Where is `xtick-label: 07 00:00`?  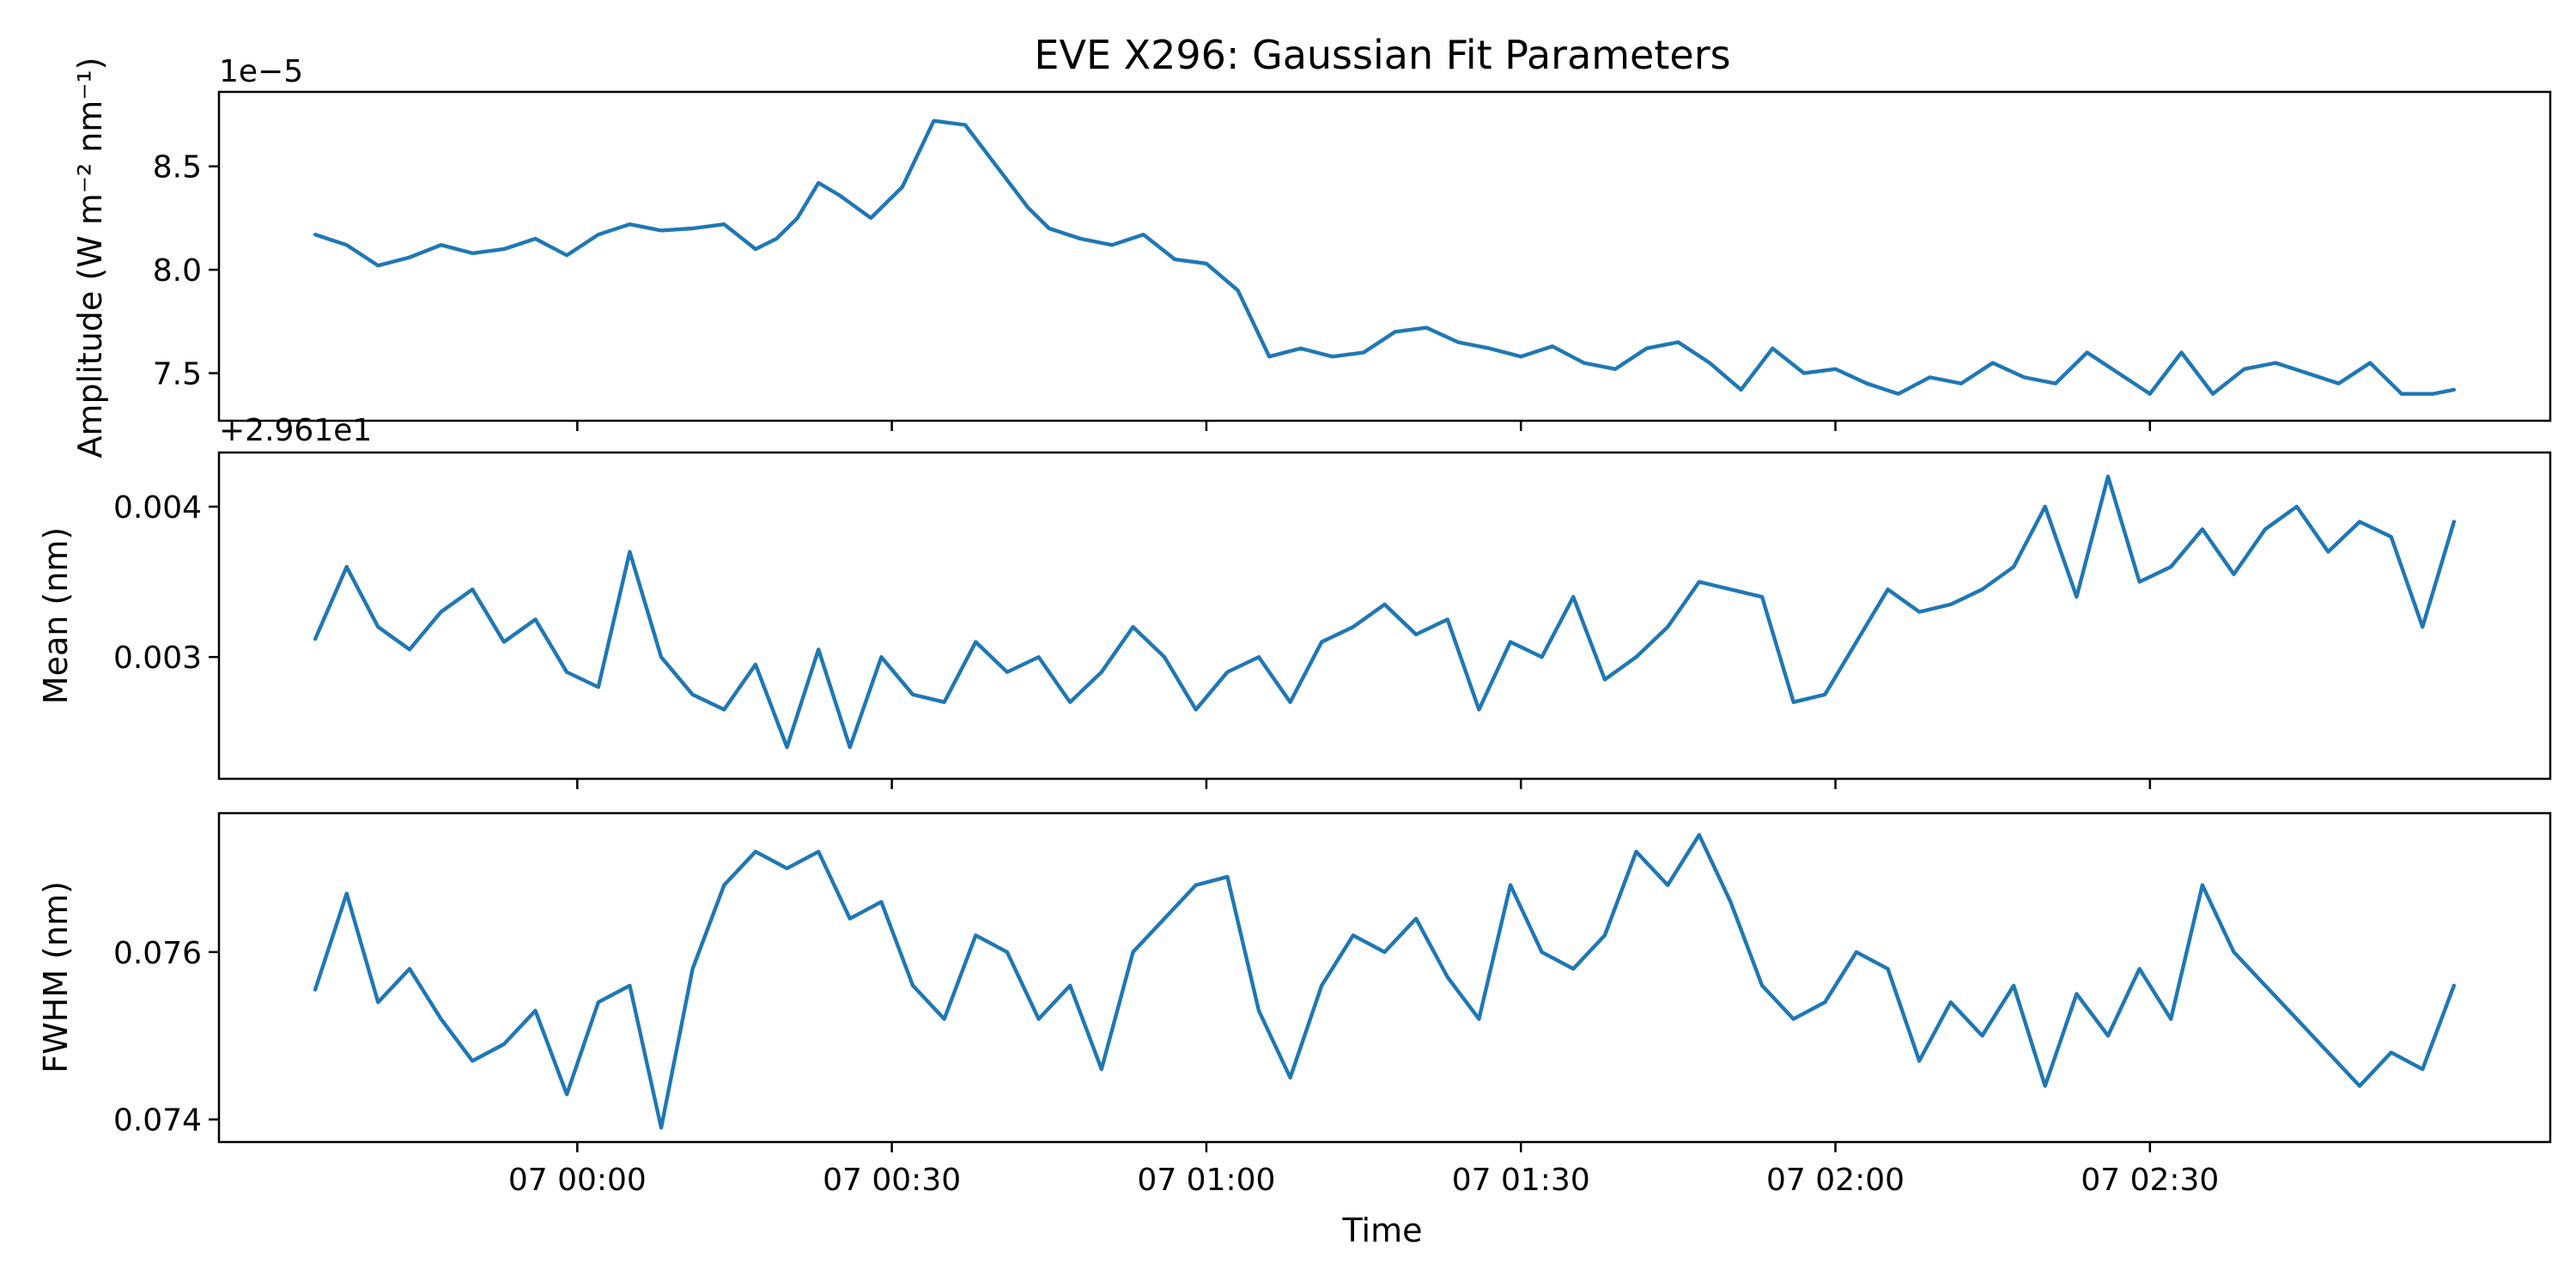
xtick-label: 07 00:00 is located at coordinates (577, 1180).